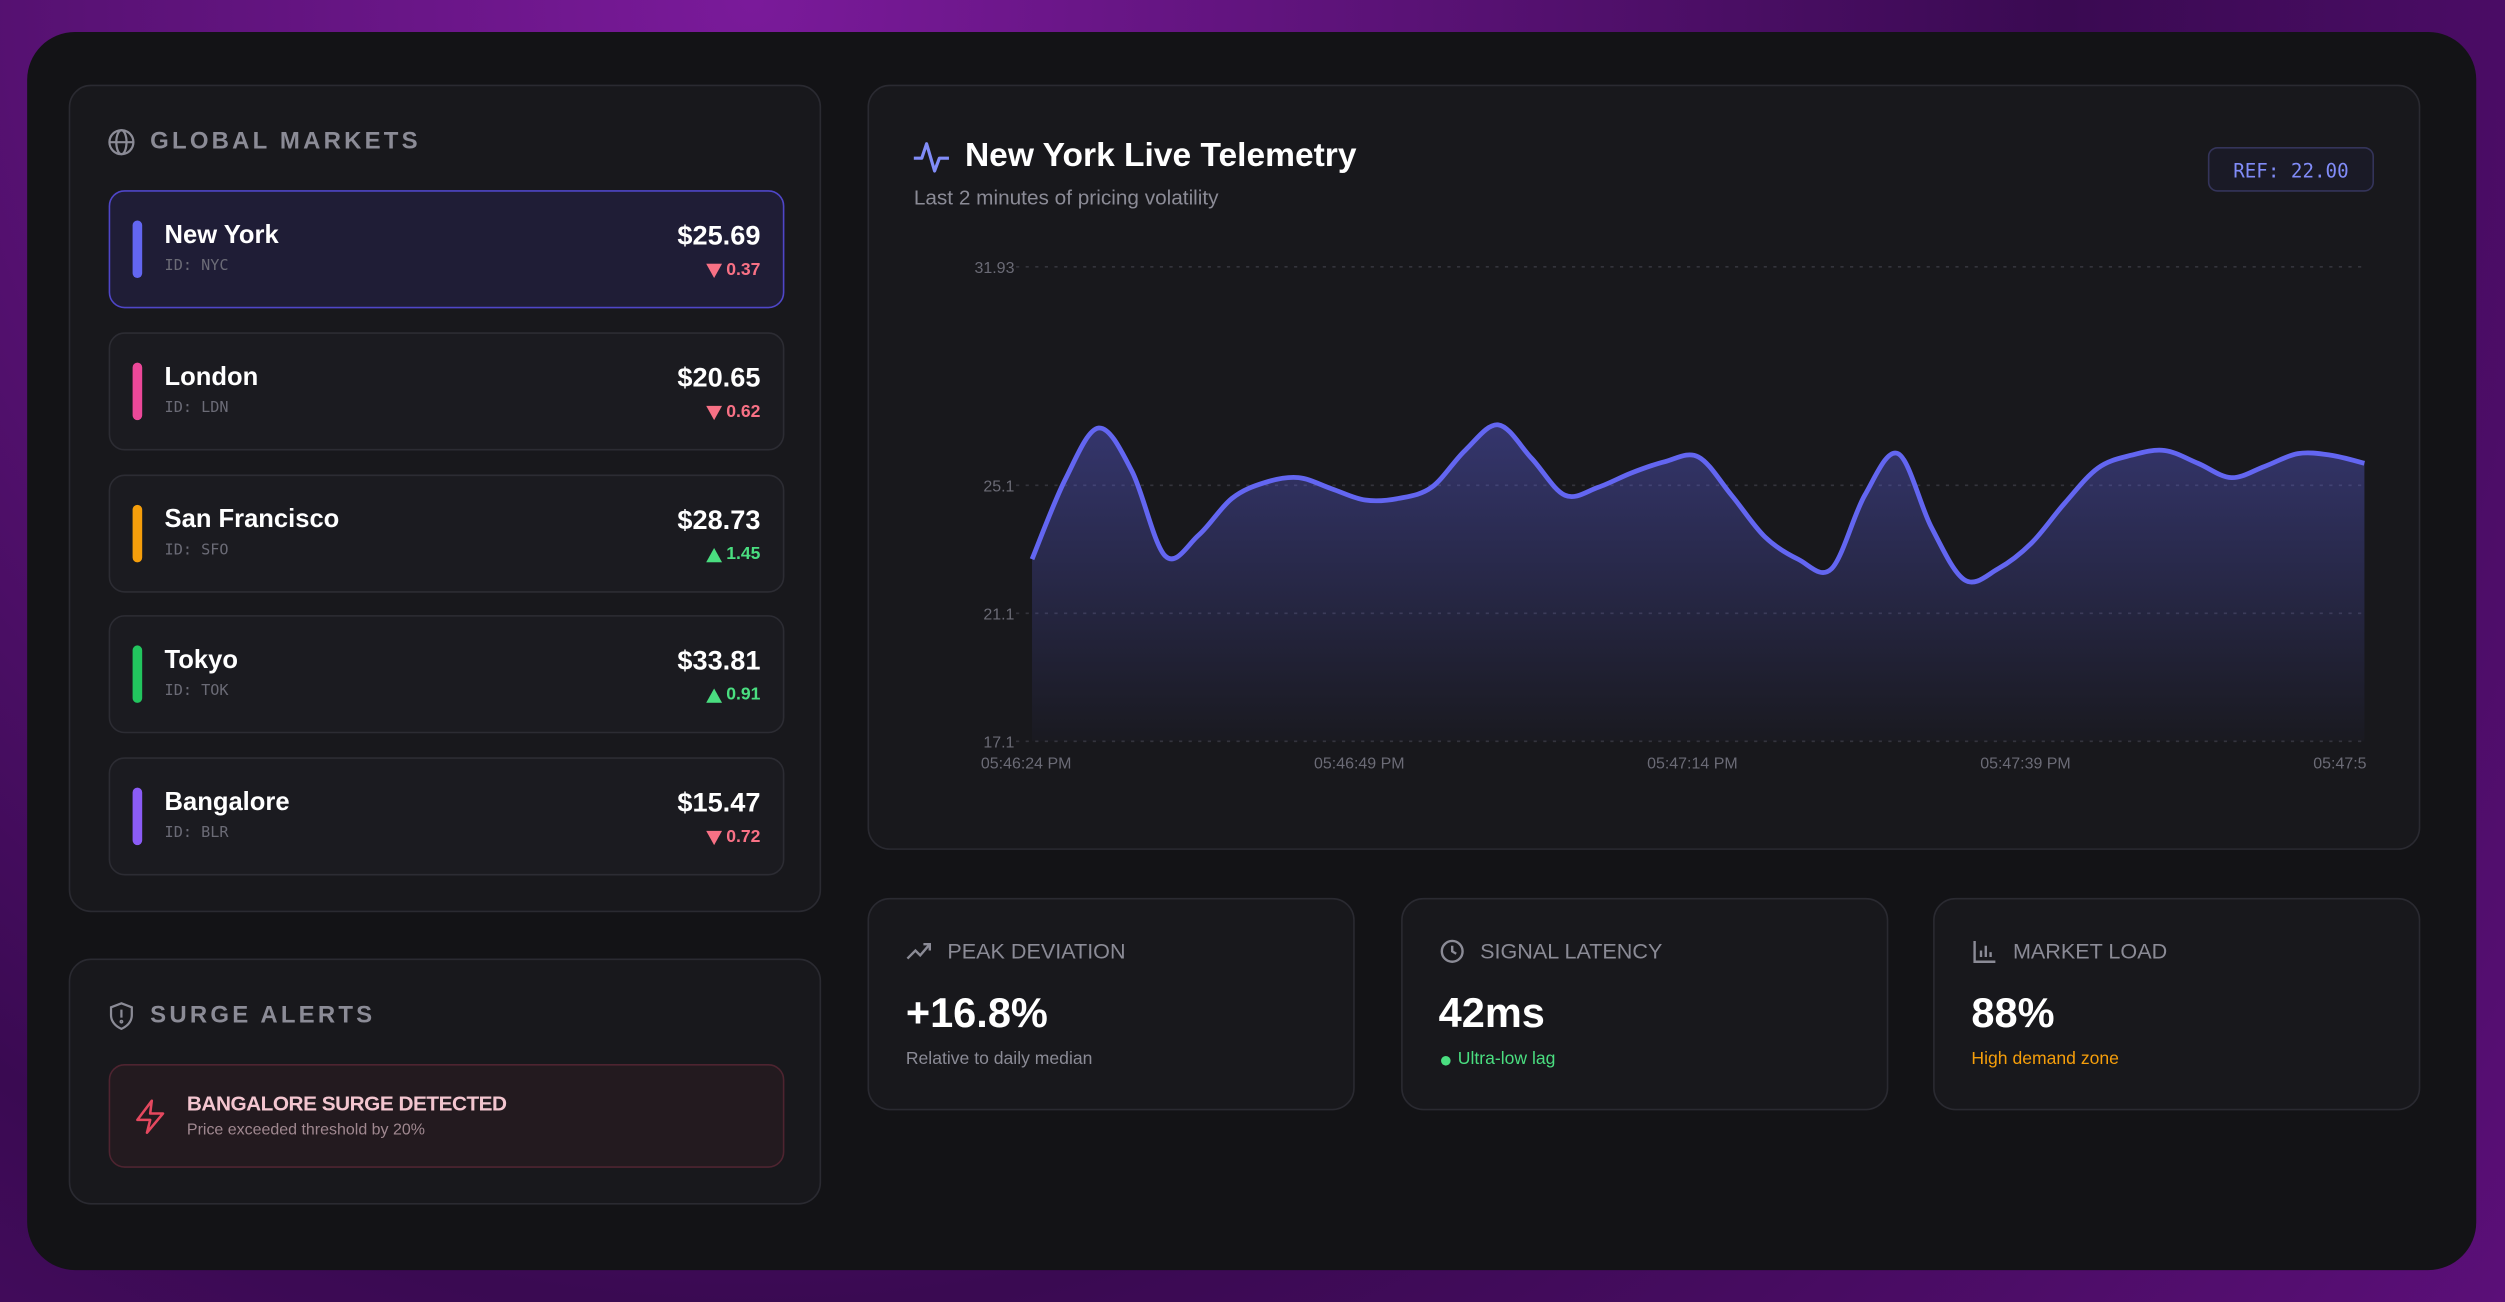 This screenshot has height=1302, width=2505. Describe the element at coordinates (446, 816) in the screenshot. I see `market-item: Bangalore ID: BLR $15.47 0.72` at that location.